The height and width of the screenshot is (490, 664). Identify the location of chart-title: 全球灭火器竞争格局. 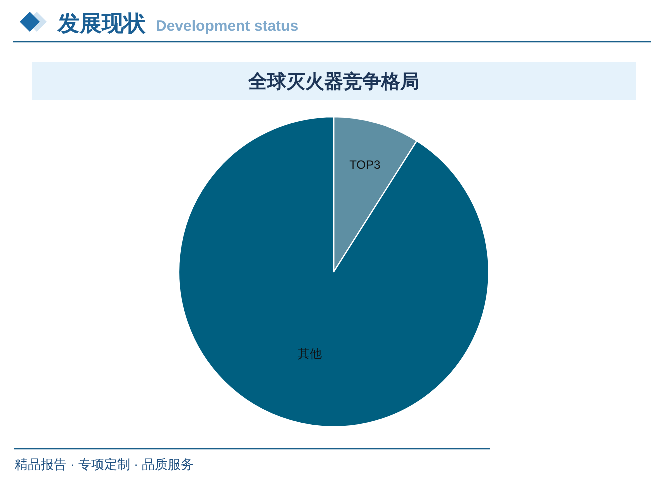
(334, 82).